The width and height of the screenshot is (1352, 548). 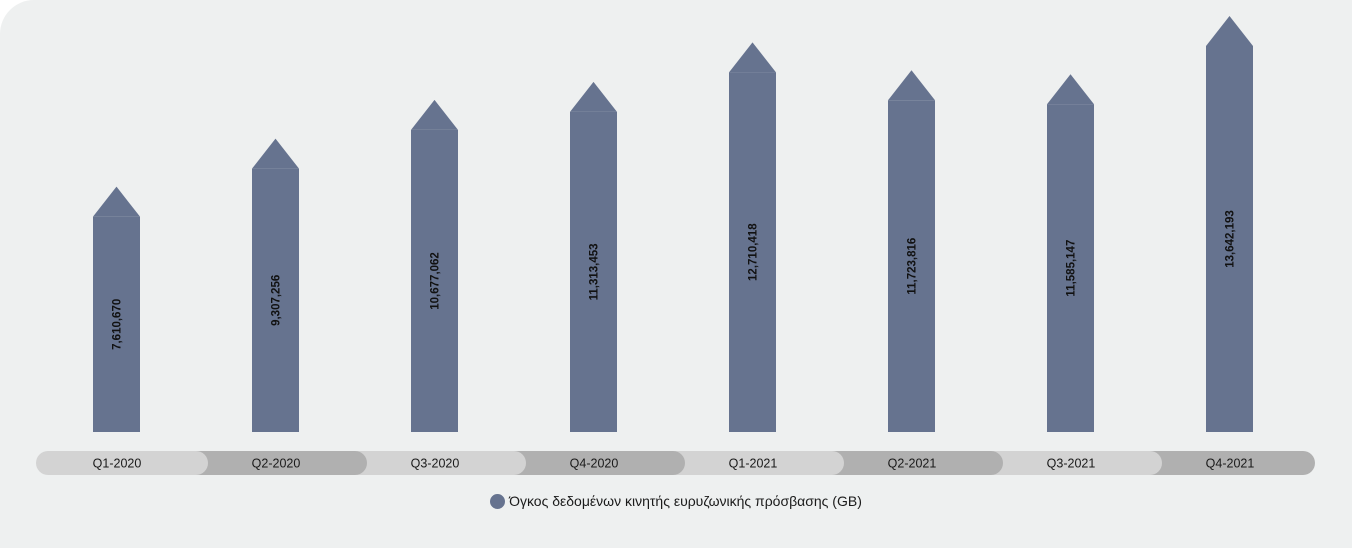 What do you see at coordinates (498, 501) in the screenshot?
I see `legend-marker` at bounding box center [498, 501].